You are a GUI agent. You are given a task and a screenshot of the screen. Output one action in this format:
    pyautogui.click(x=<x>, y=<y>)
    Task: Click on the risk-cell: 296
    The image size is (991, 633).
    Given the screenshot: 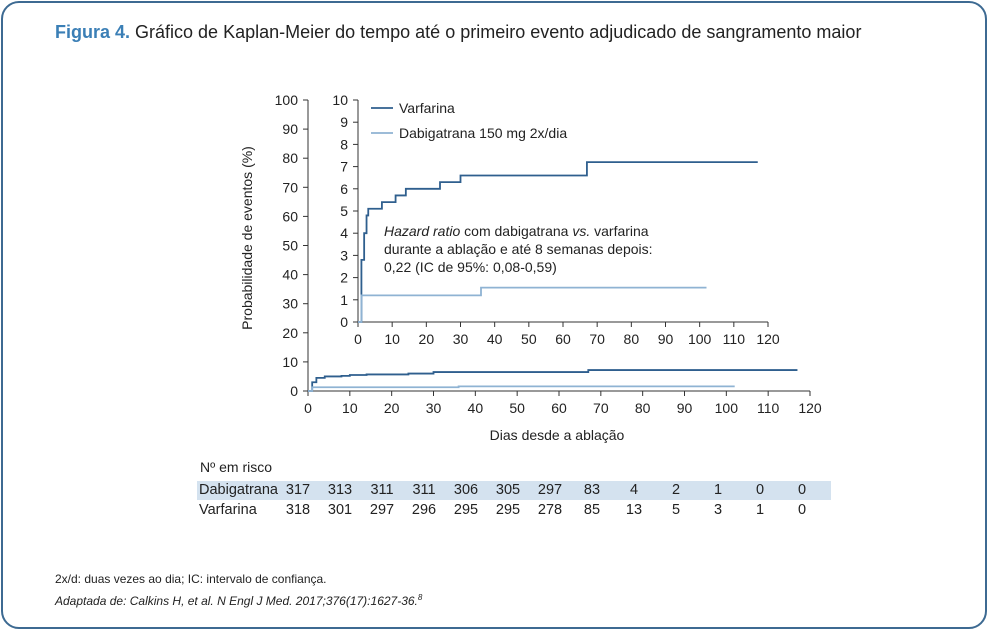 What is the action you would take?
    pyautogui.click(x=424, y=510)
    